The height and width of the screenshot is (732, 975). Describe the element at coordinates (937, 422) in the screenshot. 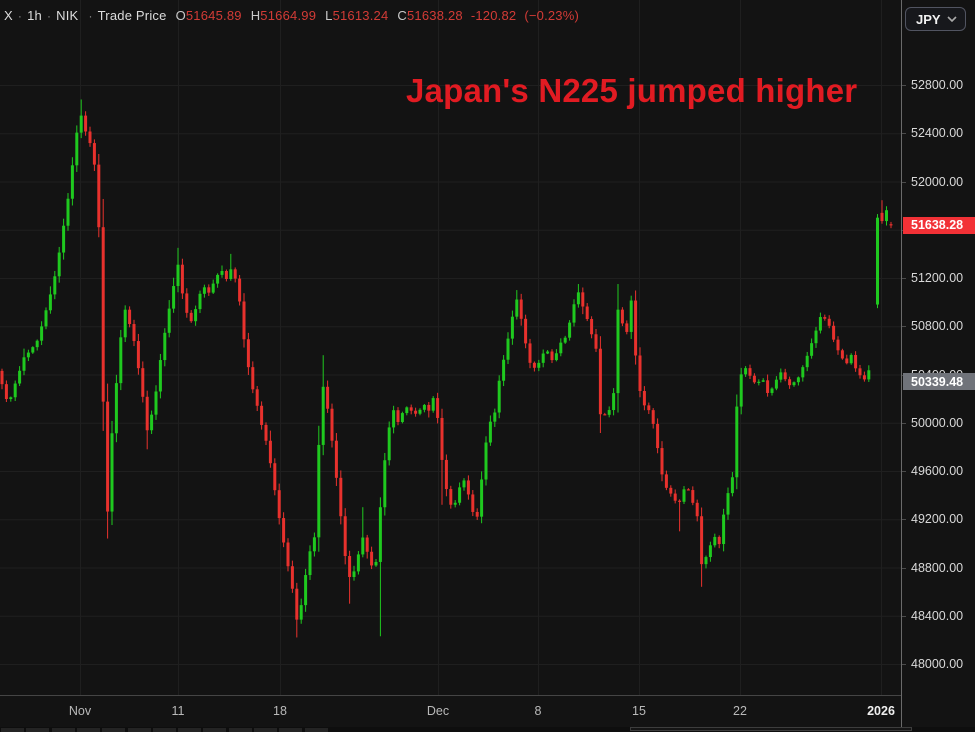

I see `price-tick-label: 50000.00` at that location.